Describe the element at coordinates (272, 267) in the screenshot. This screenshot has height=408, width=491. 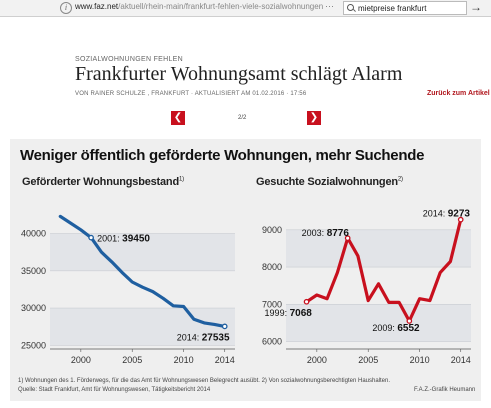
I see `y-tick-label: 8000` at that location.